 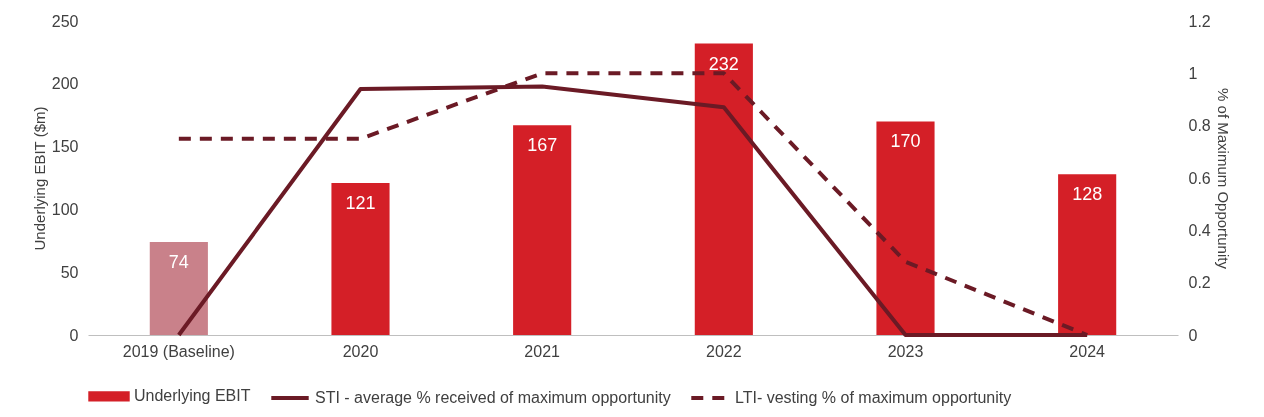 I want to click on y-tick-label: 200, so click(x=65, y=84).